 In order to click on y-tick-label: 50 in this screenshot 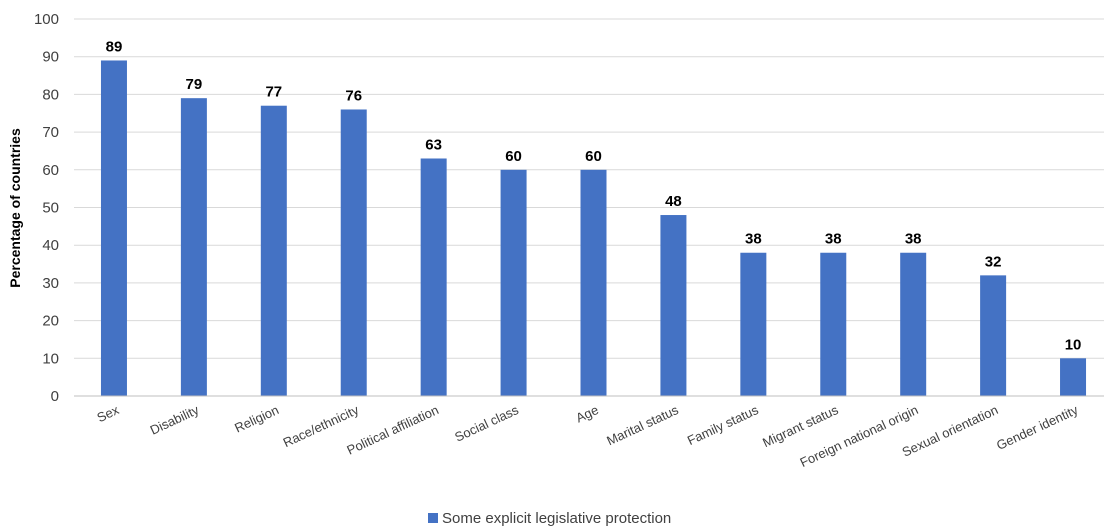, I will do `click(50, 208)`.